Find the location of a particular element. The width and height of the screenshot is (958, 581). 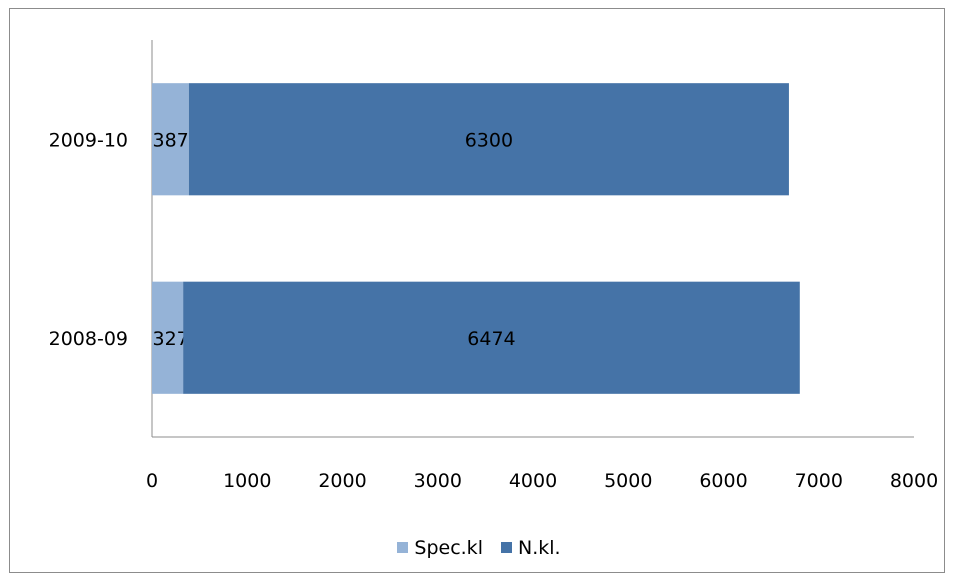

data-label: 387 is located at coordinates (171, 140).